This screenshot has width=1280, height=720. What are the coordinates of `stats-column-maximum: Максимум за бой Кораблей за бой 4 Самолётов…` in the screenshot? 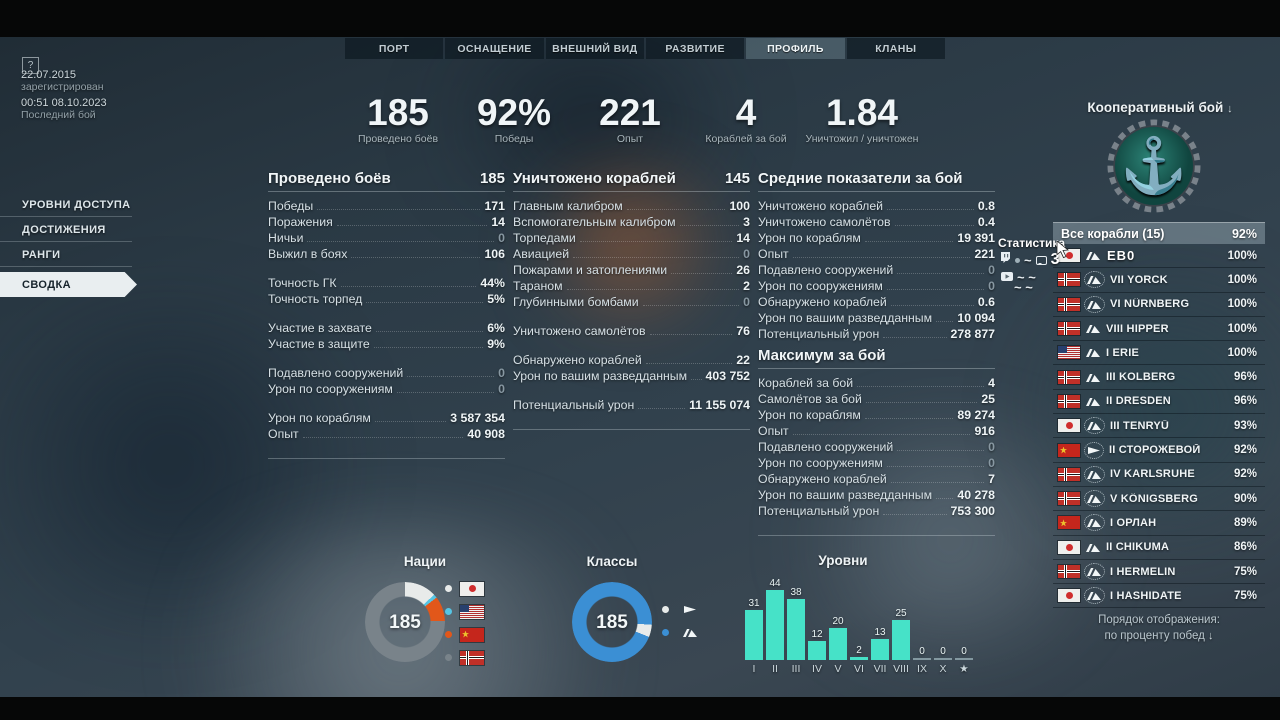 It's located at (876, 441).